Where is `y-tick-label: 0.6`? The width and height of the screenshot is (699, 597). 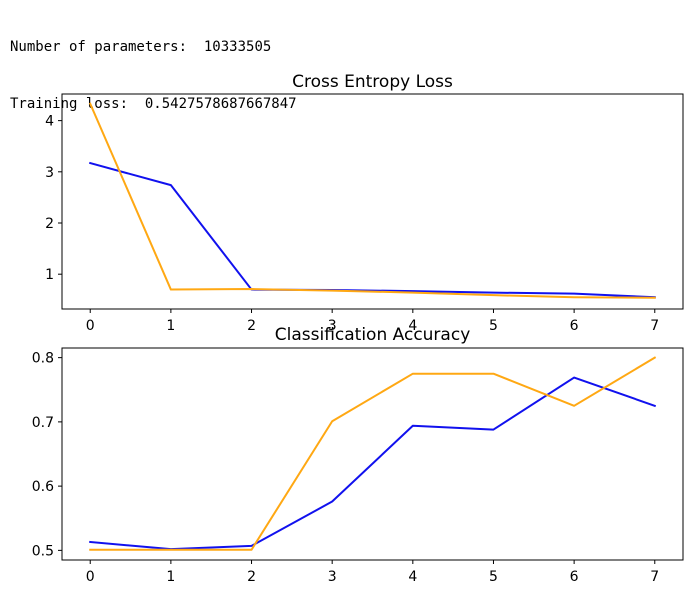
y-tick-label: 0.6 is located at coordinates (43, 487).